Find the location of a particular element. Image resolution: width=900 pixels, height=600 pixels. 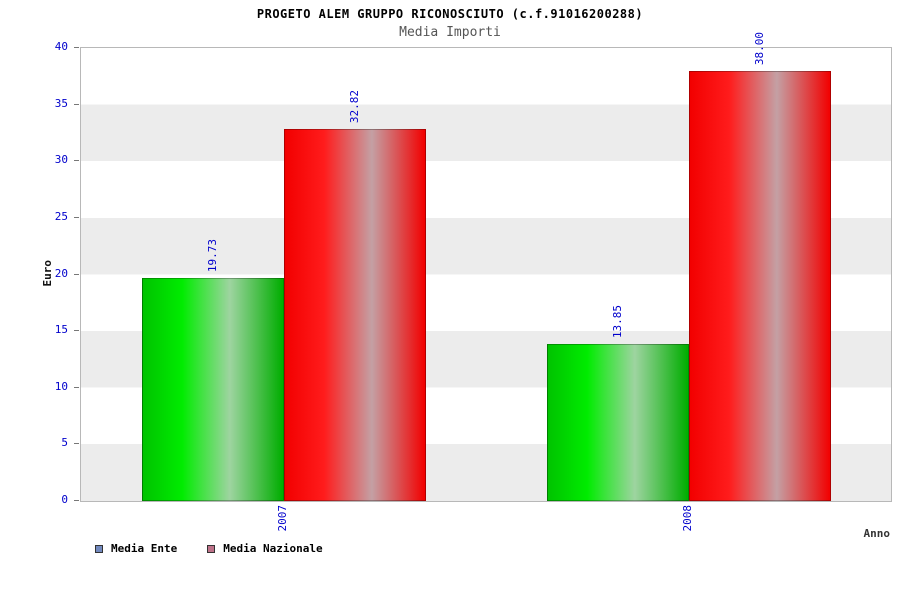

bar-value-label-media-nazionale-2008: 38.00 is located at coordinates (759, 48).